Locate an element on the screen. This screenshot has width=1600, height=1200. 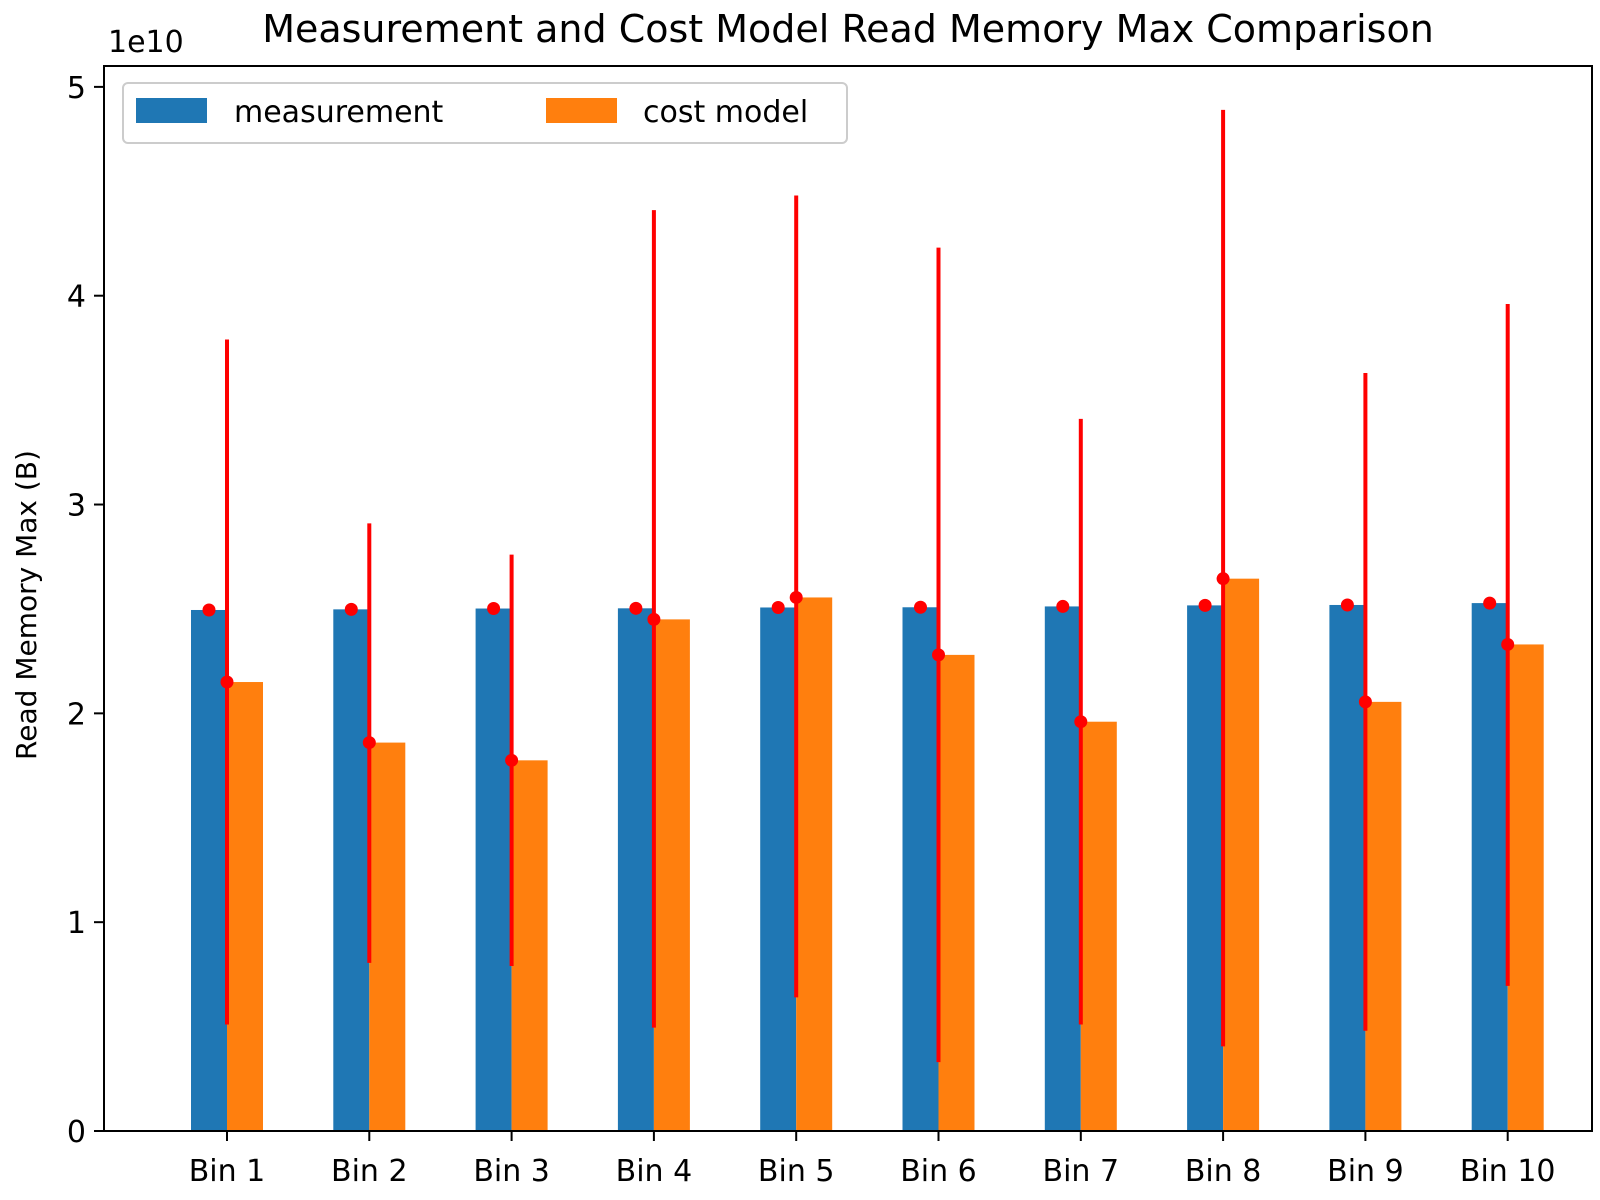
x-tick-label: Bin 6 is located at coordinates (938, 1171).